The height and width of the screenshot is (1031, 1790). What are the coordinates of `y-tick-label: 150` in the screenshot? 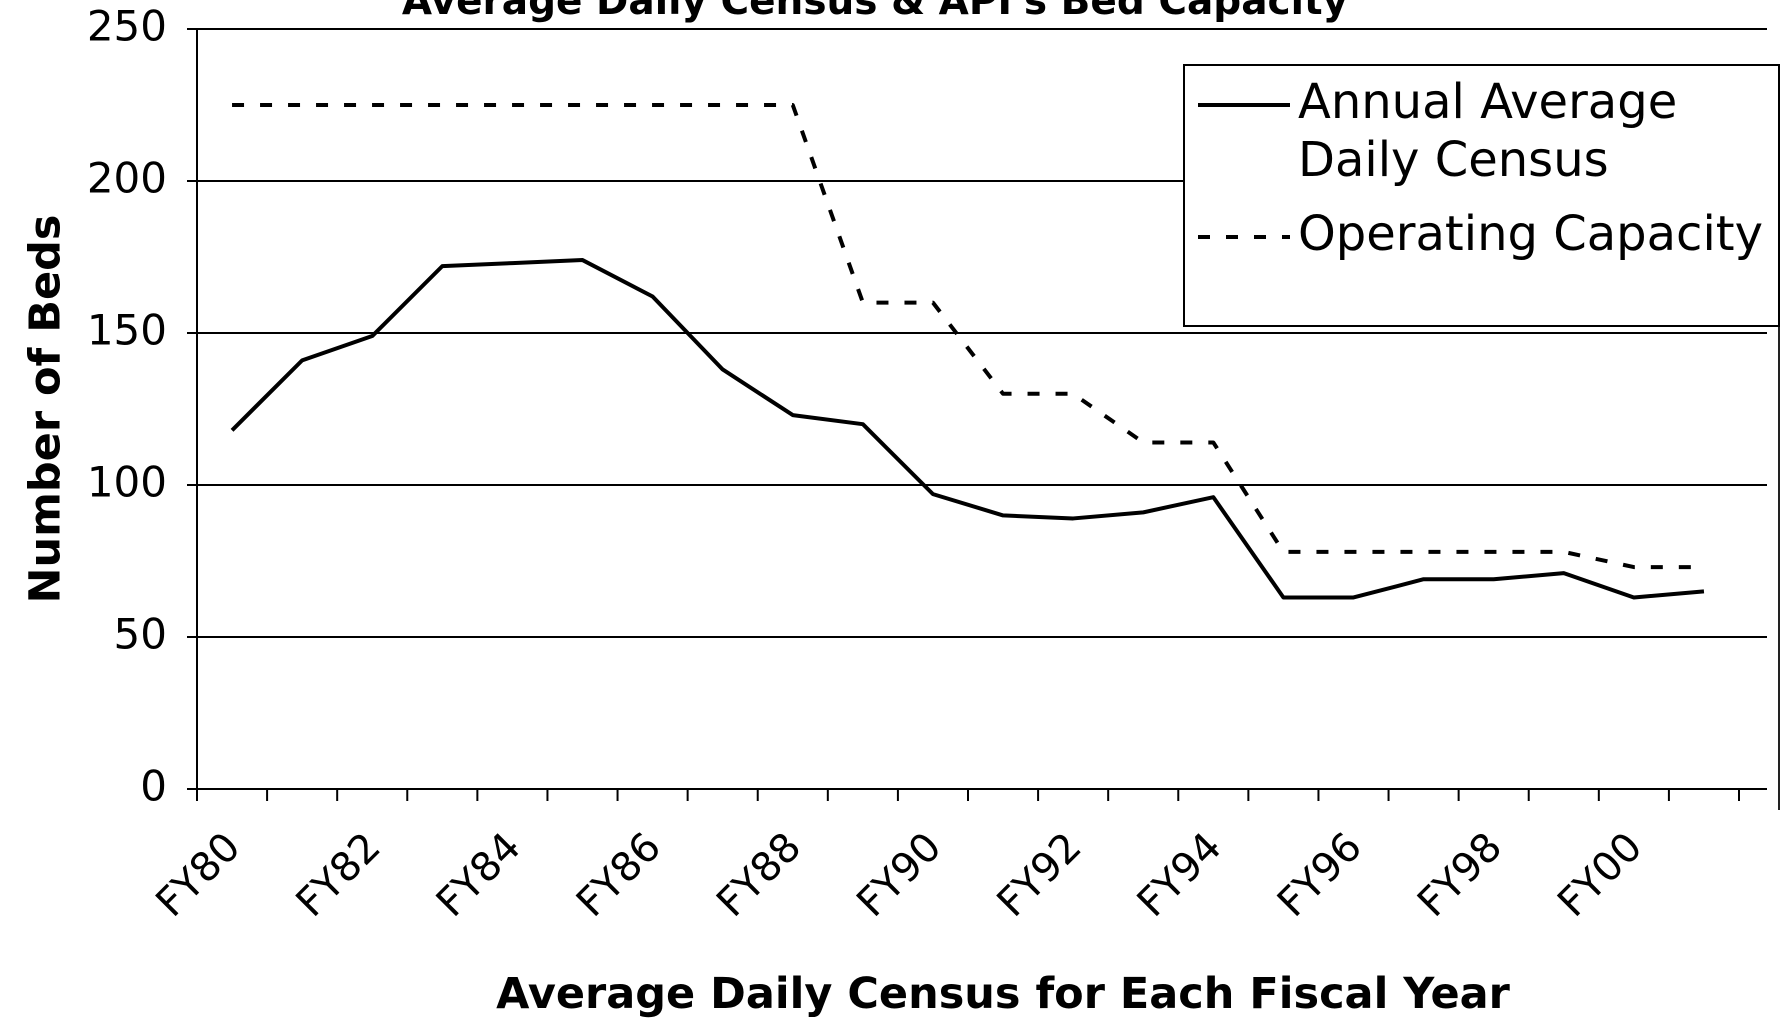 It's located at (127, 330).